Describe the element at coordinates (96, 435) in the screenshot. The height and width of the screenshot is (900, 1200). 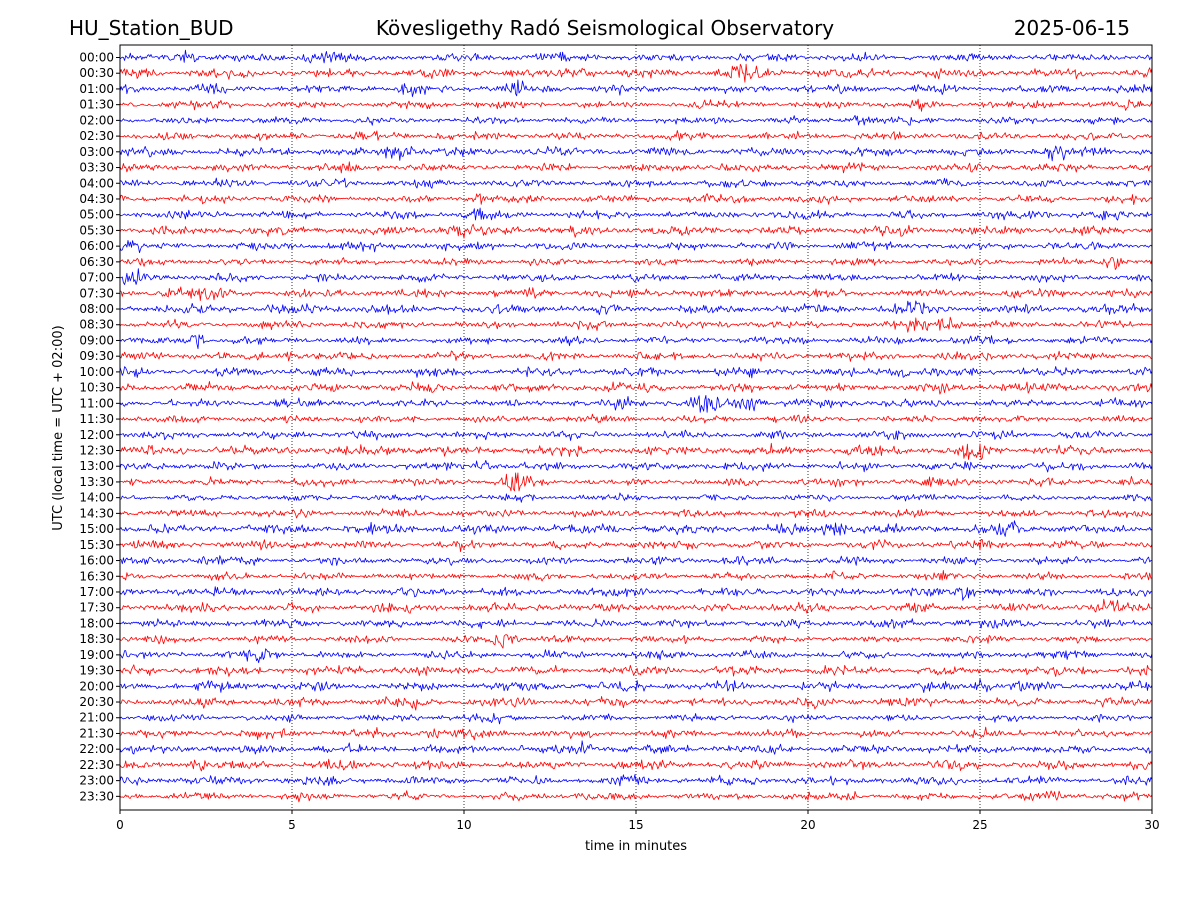
I see `y-tick-label-1200: 12:00` at that location.